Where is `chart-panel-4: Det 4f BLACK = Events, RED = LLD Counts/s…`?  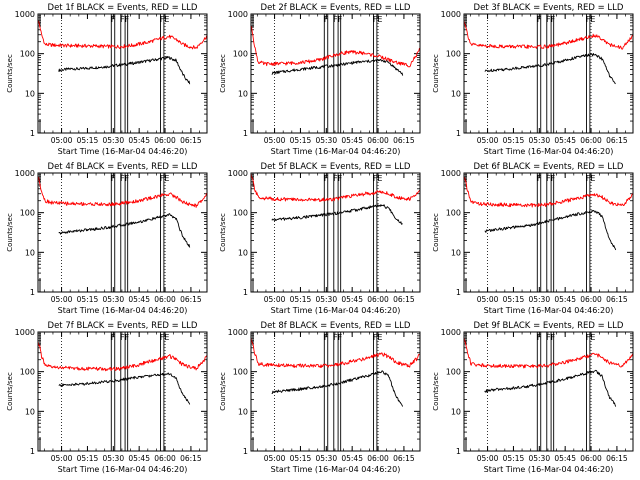
chart-panel-4: Det 4f BLACK = Events, RED = LLD Counts/s… is located at coordinates (107, 238).